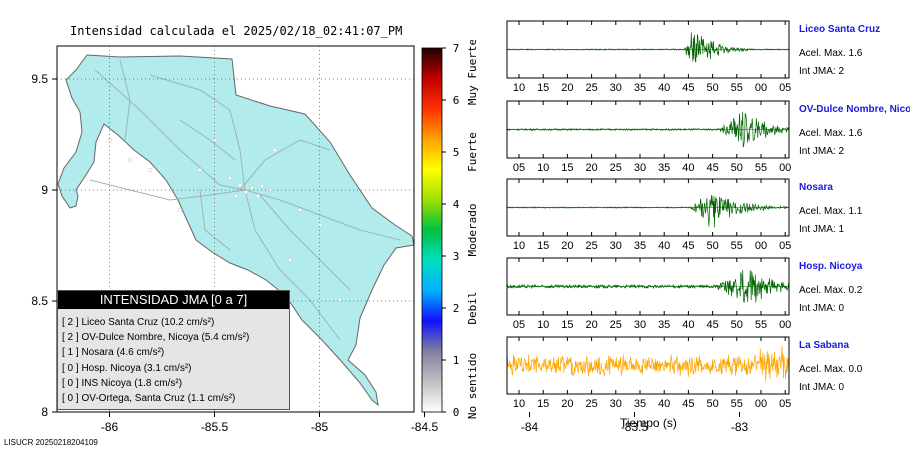  I want to click on map-ytick-label: 9.5, so click(39, 79).